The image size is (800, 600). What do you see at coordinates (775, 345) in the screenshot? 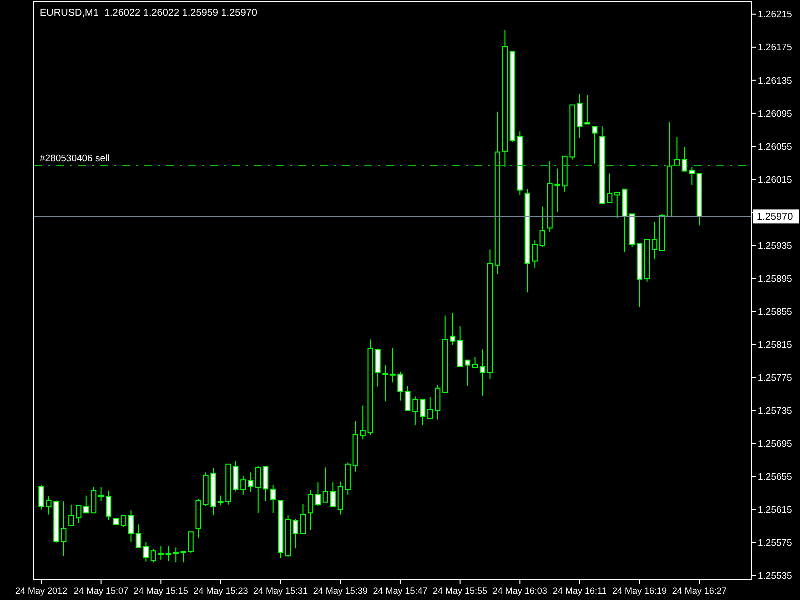
I see `y-tick-label: 1.25815` at bounding box center [775, 345].